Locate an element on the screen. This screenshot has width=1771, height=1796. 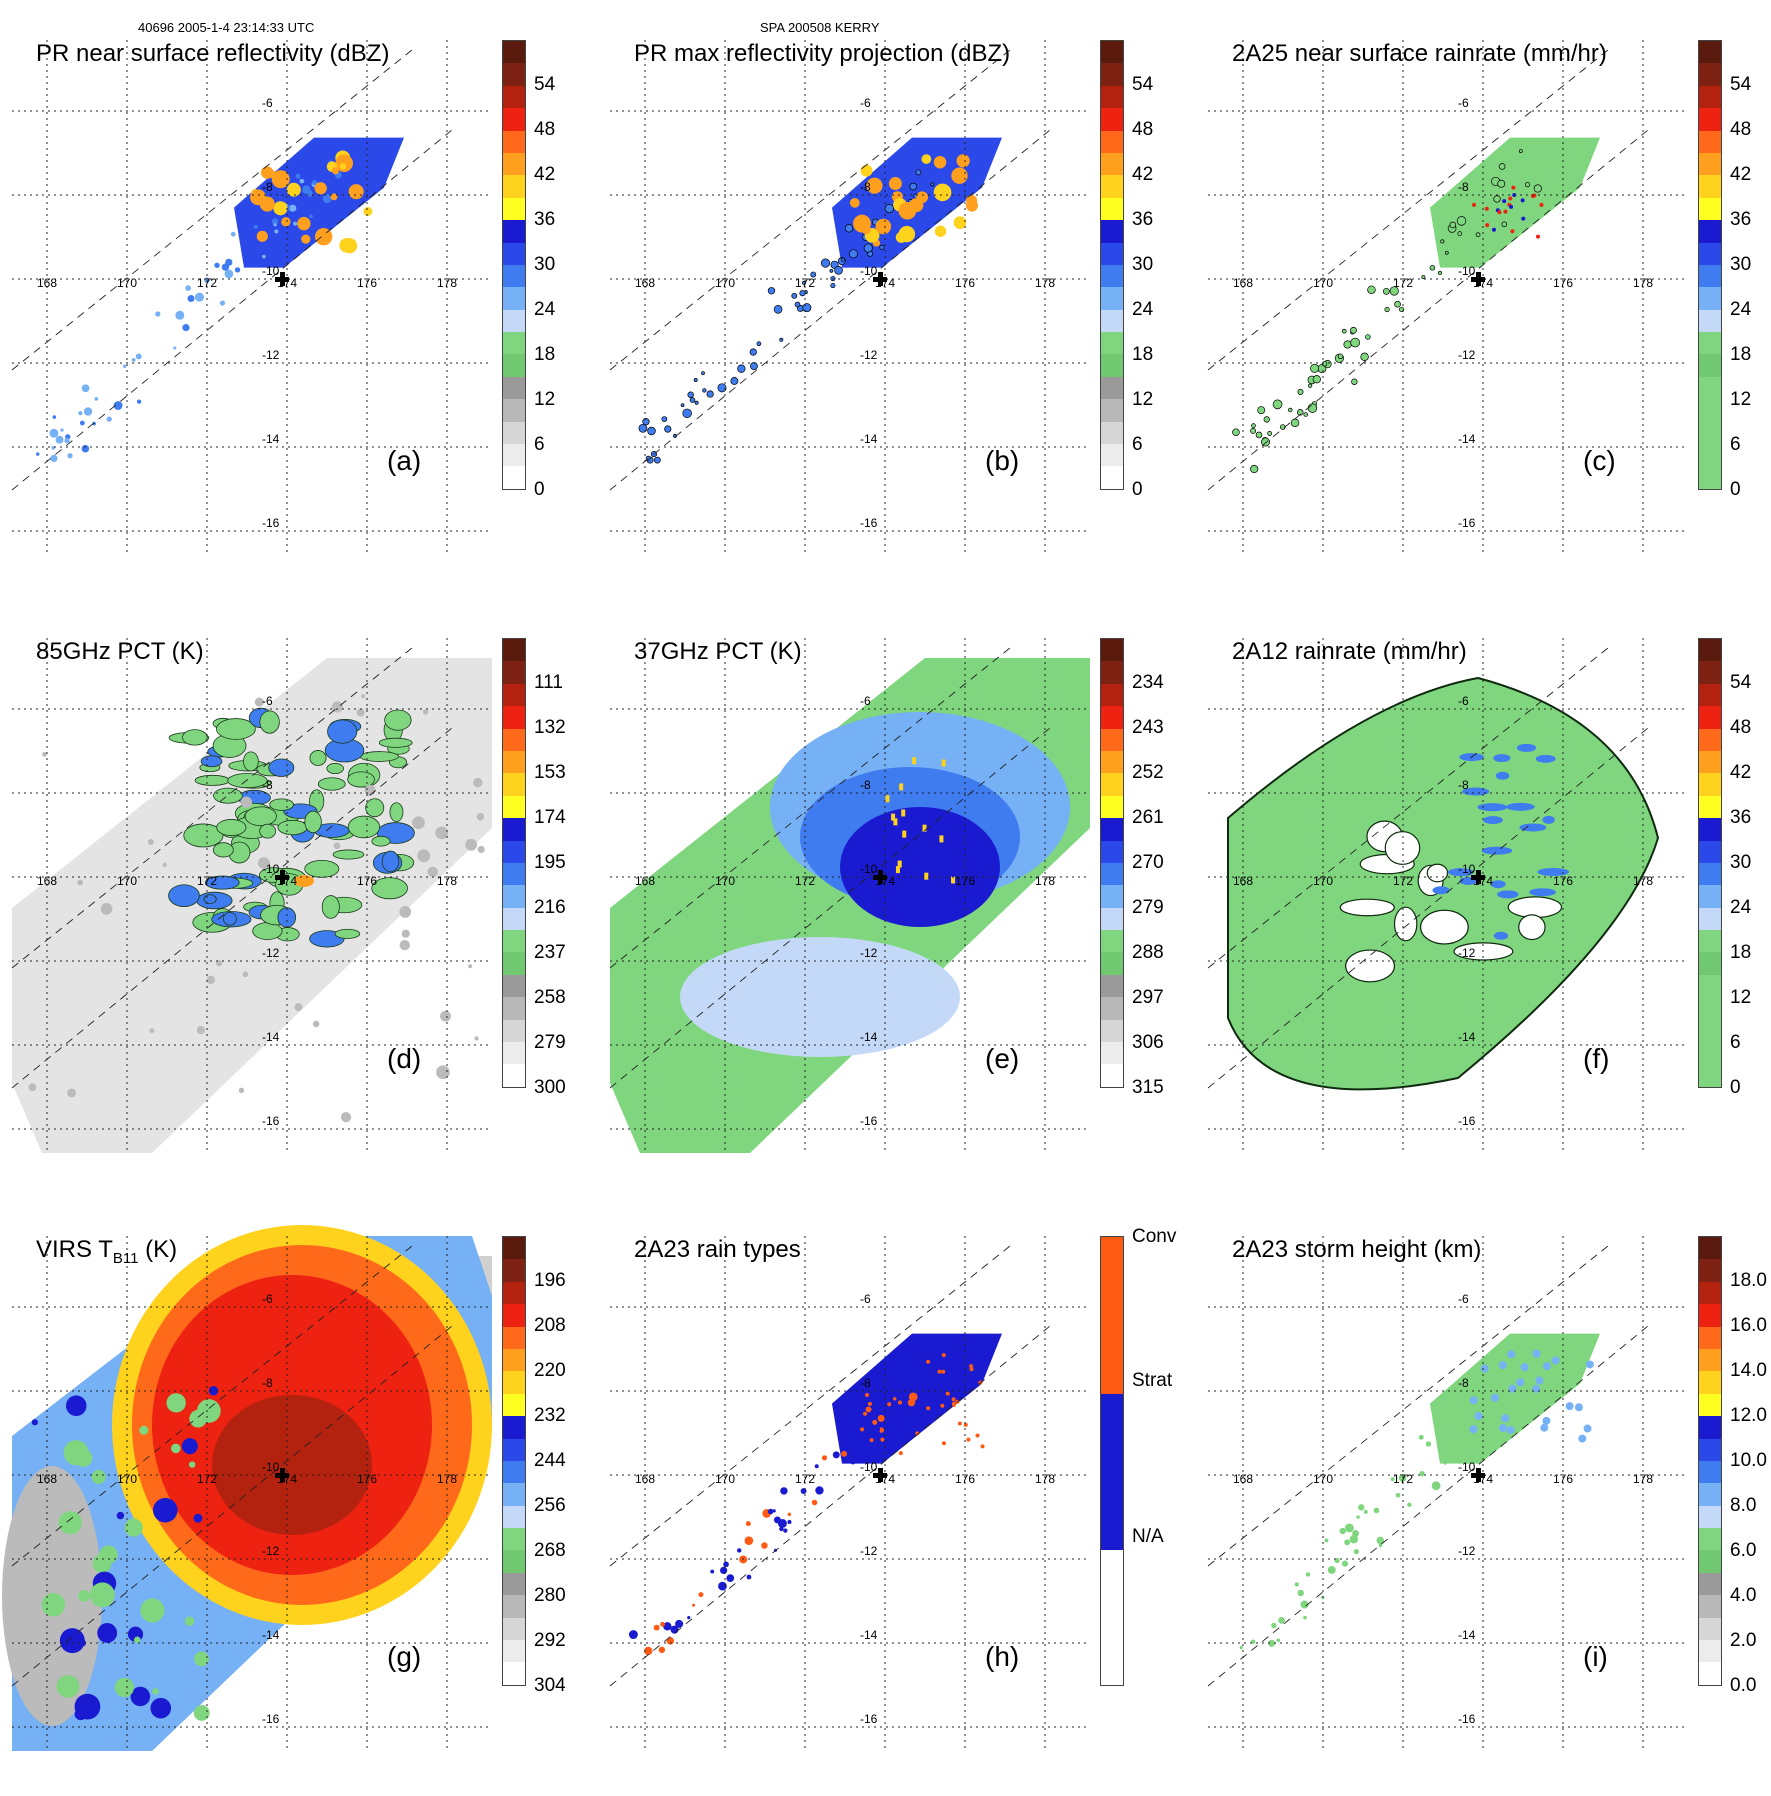
panel-letter: (a) is located at coordinates (404, 460).